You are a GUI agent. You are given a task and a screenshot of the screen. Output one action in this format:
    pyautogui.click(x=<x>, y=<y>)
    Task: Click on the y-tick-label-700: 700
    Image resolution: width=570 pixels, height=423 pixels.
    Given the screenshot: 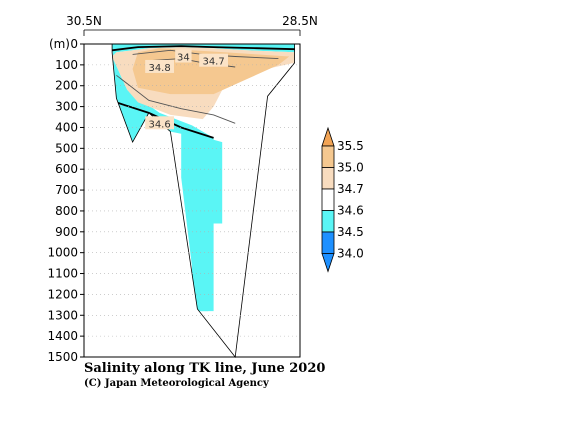 What is the action you would take?
    pyautogui.click(x=66, y=190)
    